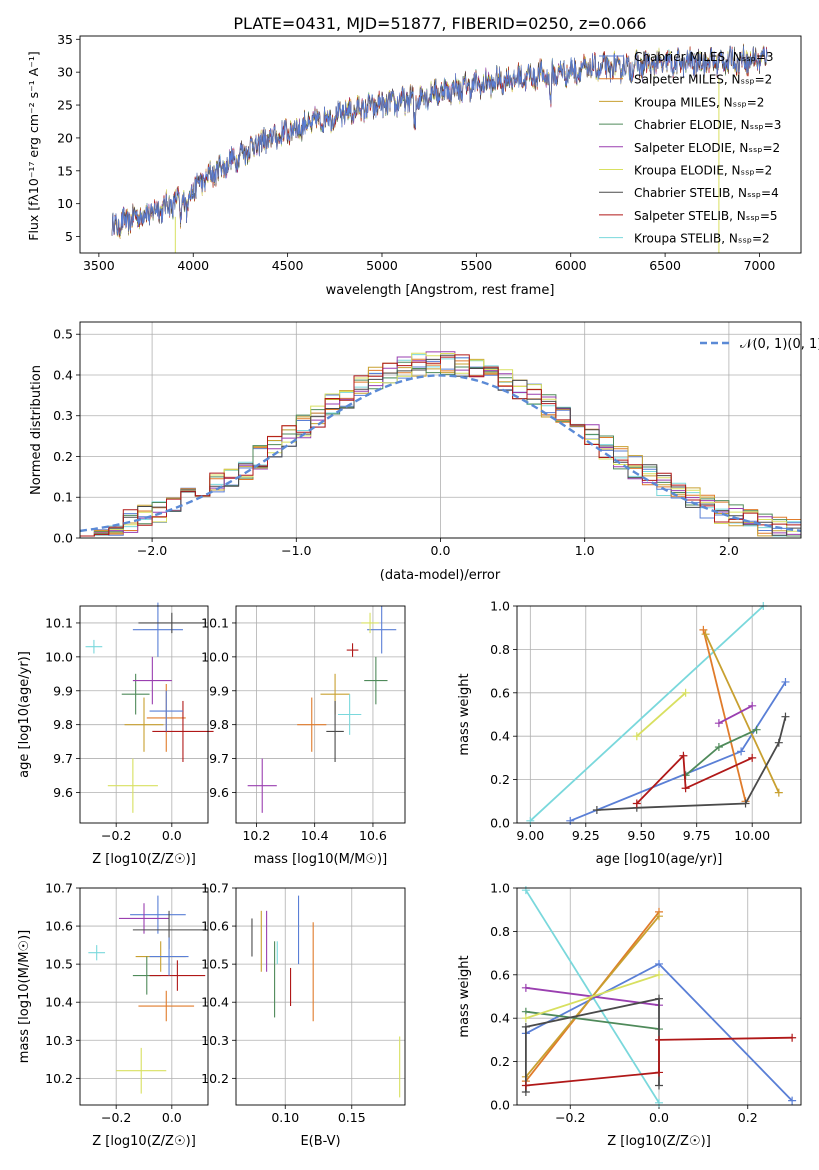 Image resolution: width=819 pixels, height=1170 pixels. What do you see at coordinates (65, 72) in the screenshot?
I see `spectrum-ytick-label: 30` at bounding box center [65, 72].